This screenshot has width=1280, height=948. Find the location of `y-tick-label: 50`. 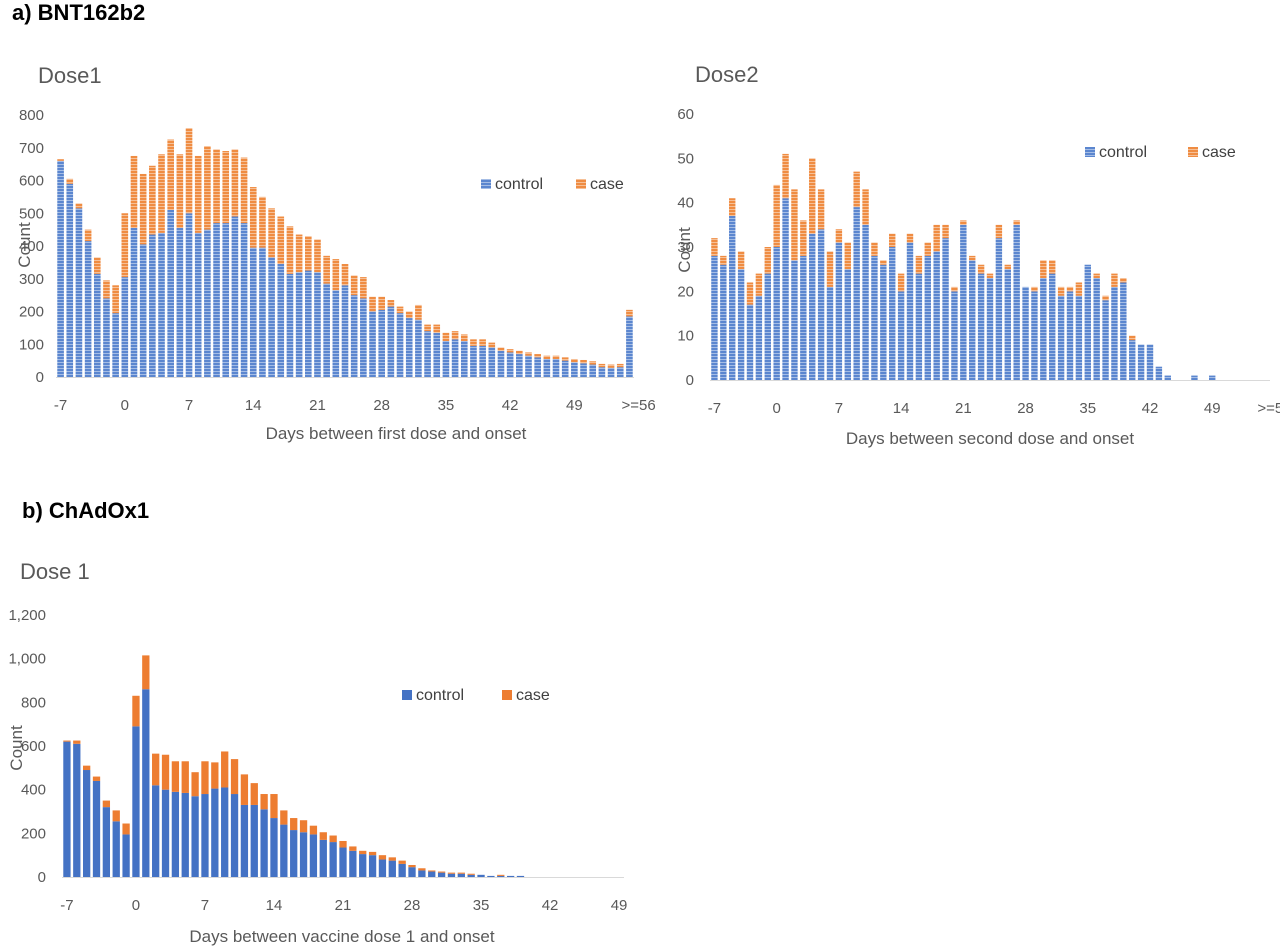

y-tick-label: 50 is located at coordinates (685, 158).